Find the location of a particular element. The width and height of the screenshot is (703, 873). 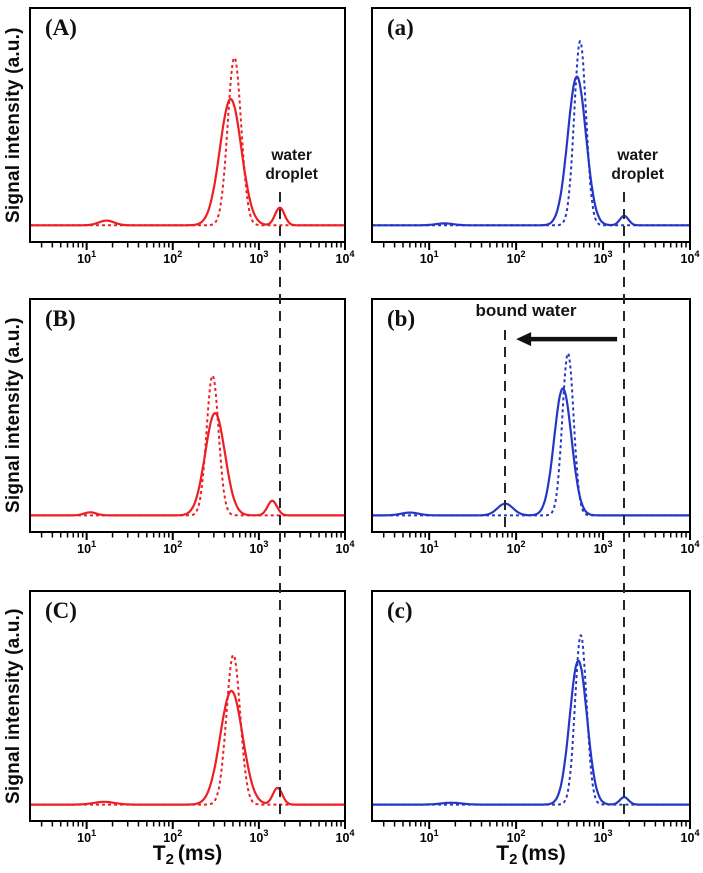

plot-C: 10¹ 10² 10³ 10⁴ is located at coordinates (192, 717).